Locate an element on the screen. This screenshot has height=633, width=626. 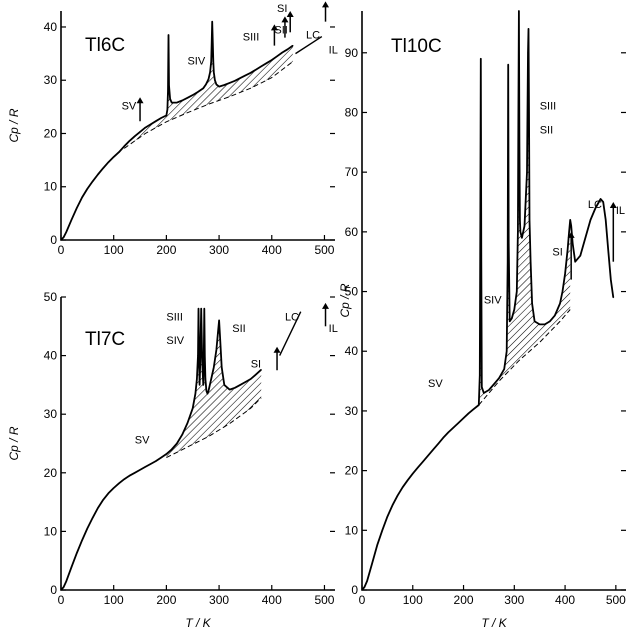
lattice-baseline is located at coordinates (214, 428).